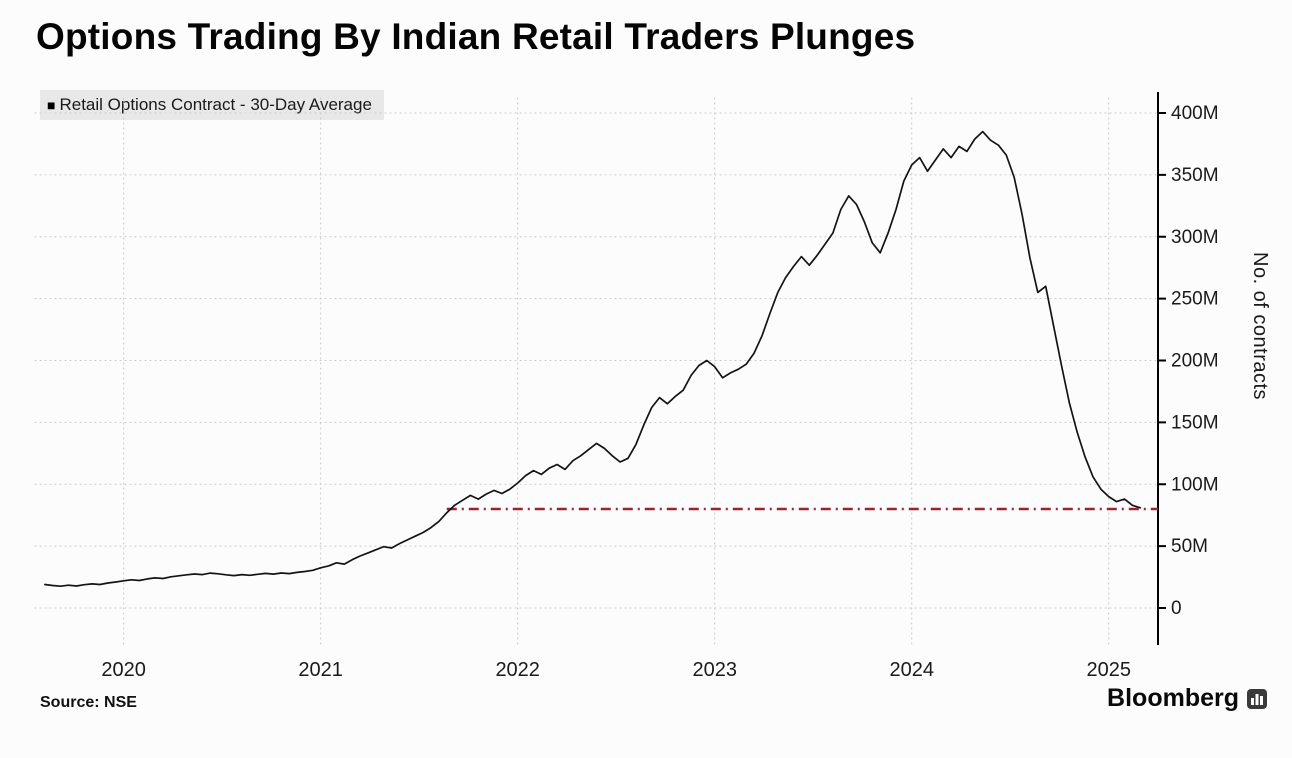 The image size is (1292, 758). Describe the element at coordinates (517, 670) in the screenshot. I see `x-tick-label: 2022` at that location.